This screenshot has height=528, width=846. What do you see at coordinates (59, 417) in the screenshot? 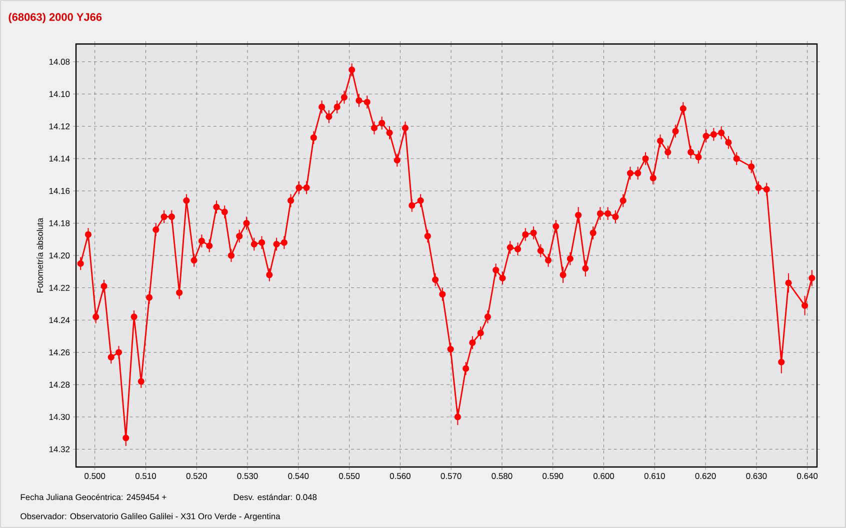
I see `y-tick-label: 14.30` at bounding box center [59, 417].